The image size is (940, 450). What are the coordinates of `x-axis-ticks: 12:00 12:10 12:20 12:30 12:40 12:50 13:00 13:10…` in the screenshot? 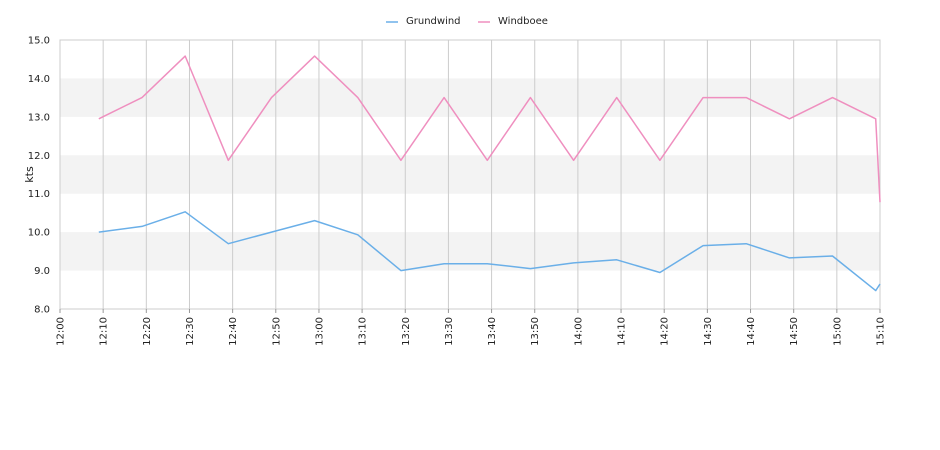 It's located at (471, 327).